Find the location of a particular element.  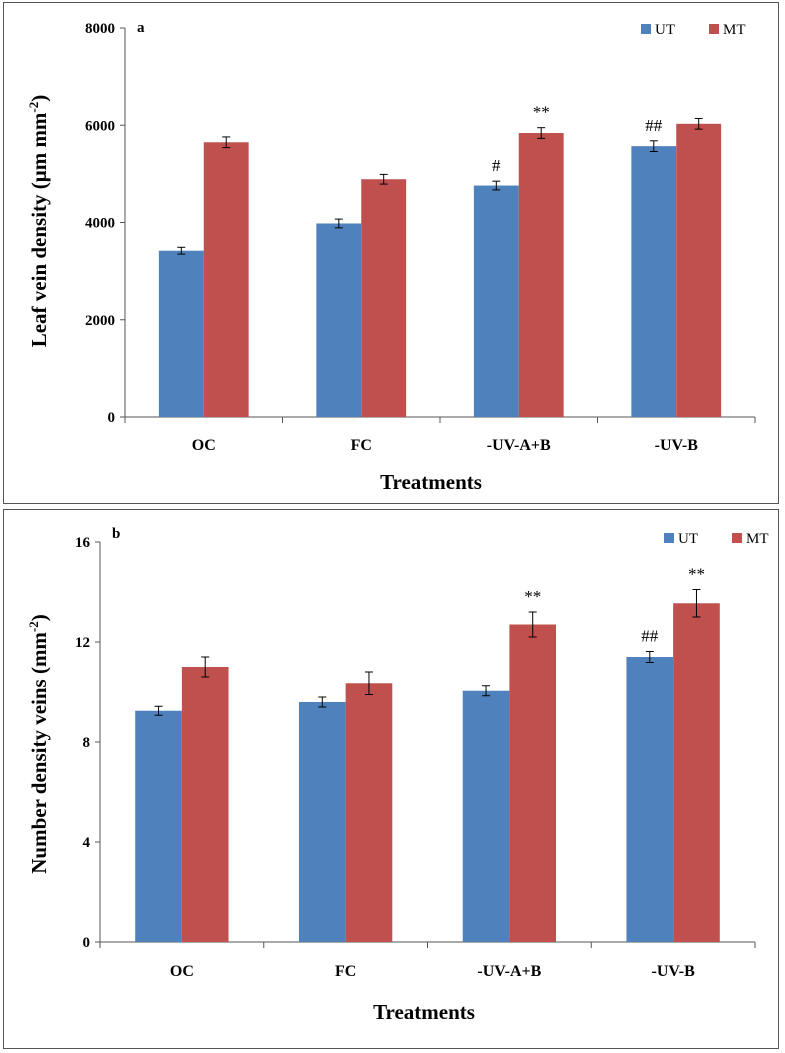

y-axis-title: Number density veins (mm-2) is located at coordinates (38, 744).